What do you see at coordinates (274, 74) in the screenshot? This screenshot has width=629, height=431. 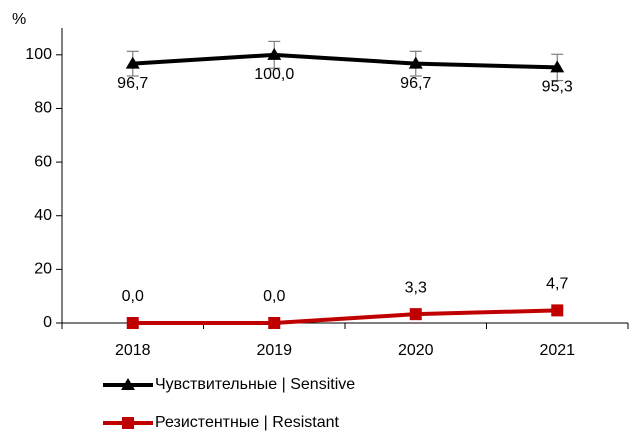 I see `data-label: 100,0` at bounding box center [274, 74].